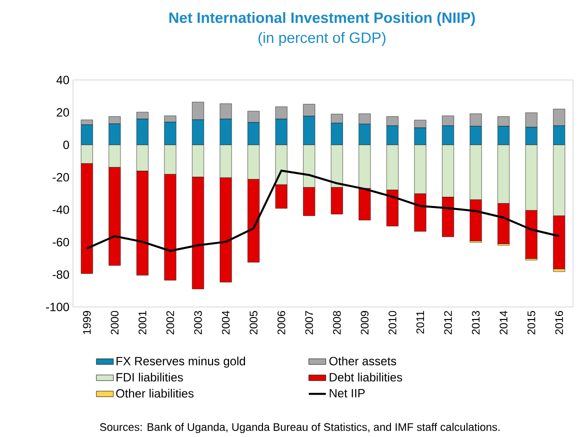 The image size is (586, 437). Describe the element at coordinates (362, 361) in the screenshot. I see `legend-label: Other assets` at that location.